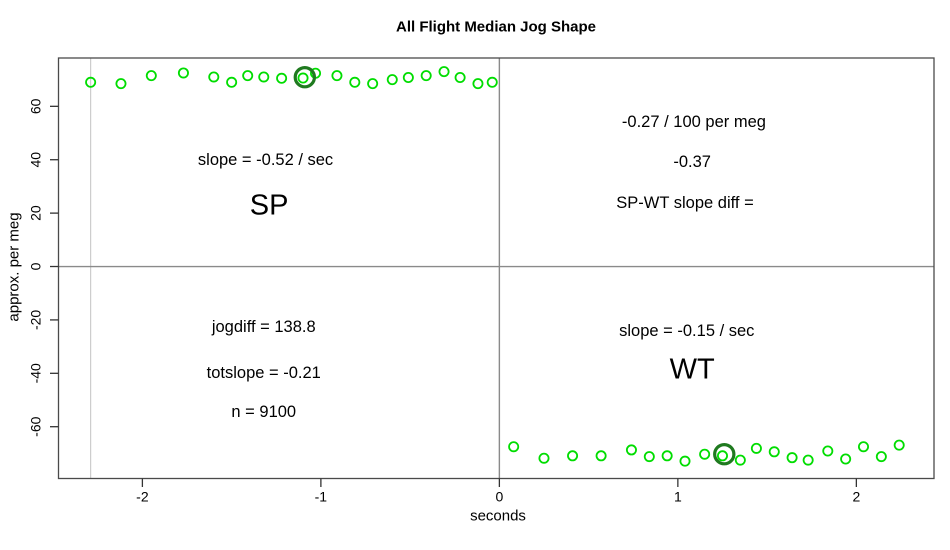  I want to click on y-tick-label: 40, so click(36, 160).